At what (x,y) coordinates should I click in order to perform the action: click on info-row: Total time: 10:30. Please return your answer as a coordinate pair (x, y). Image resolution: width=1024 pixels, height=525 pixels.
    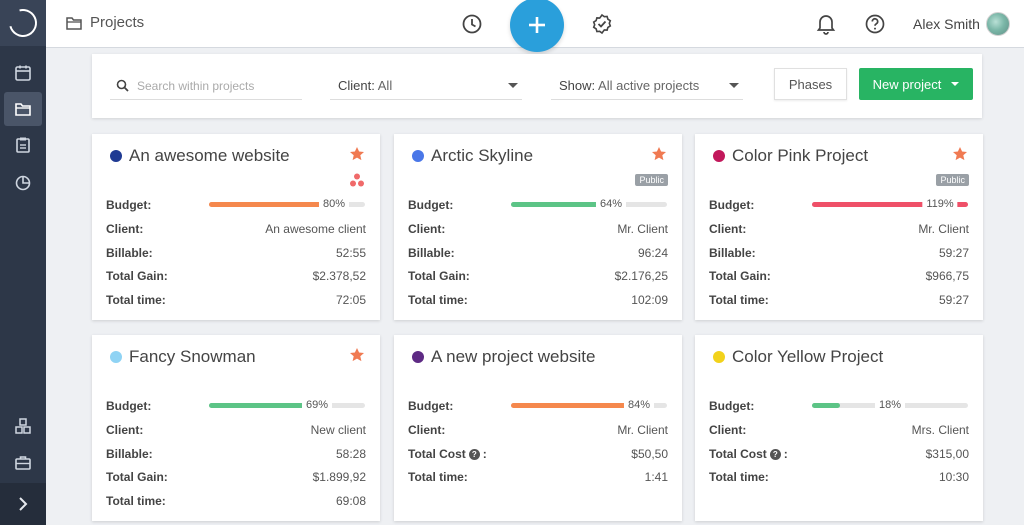
    Looking at the image, I should click on (839, 477).